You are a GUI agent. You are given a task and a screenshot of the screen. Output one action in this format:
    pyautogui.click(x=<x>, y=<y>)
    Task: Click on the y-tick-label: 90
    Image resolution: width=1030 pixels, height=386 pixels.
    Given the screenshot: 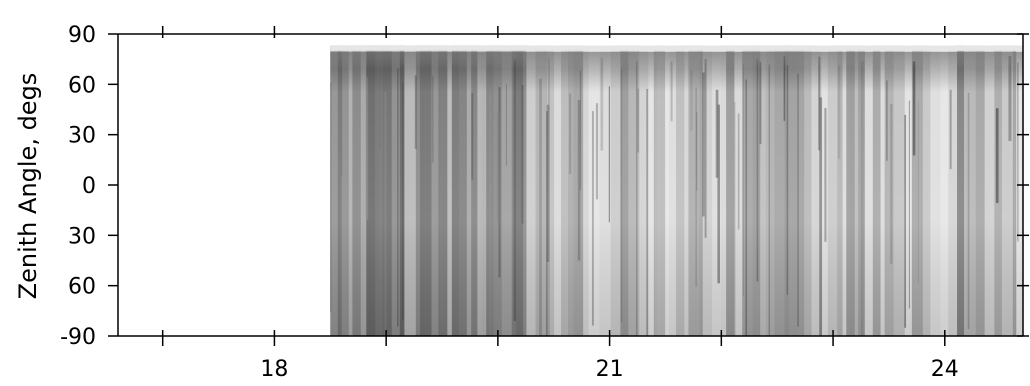 What is the action you would take?
    pyautogui.click(x=82, y=35)
    